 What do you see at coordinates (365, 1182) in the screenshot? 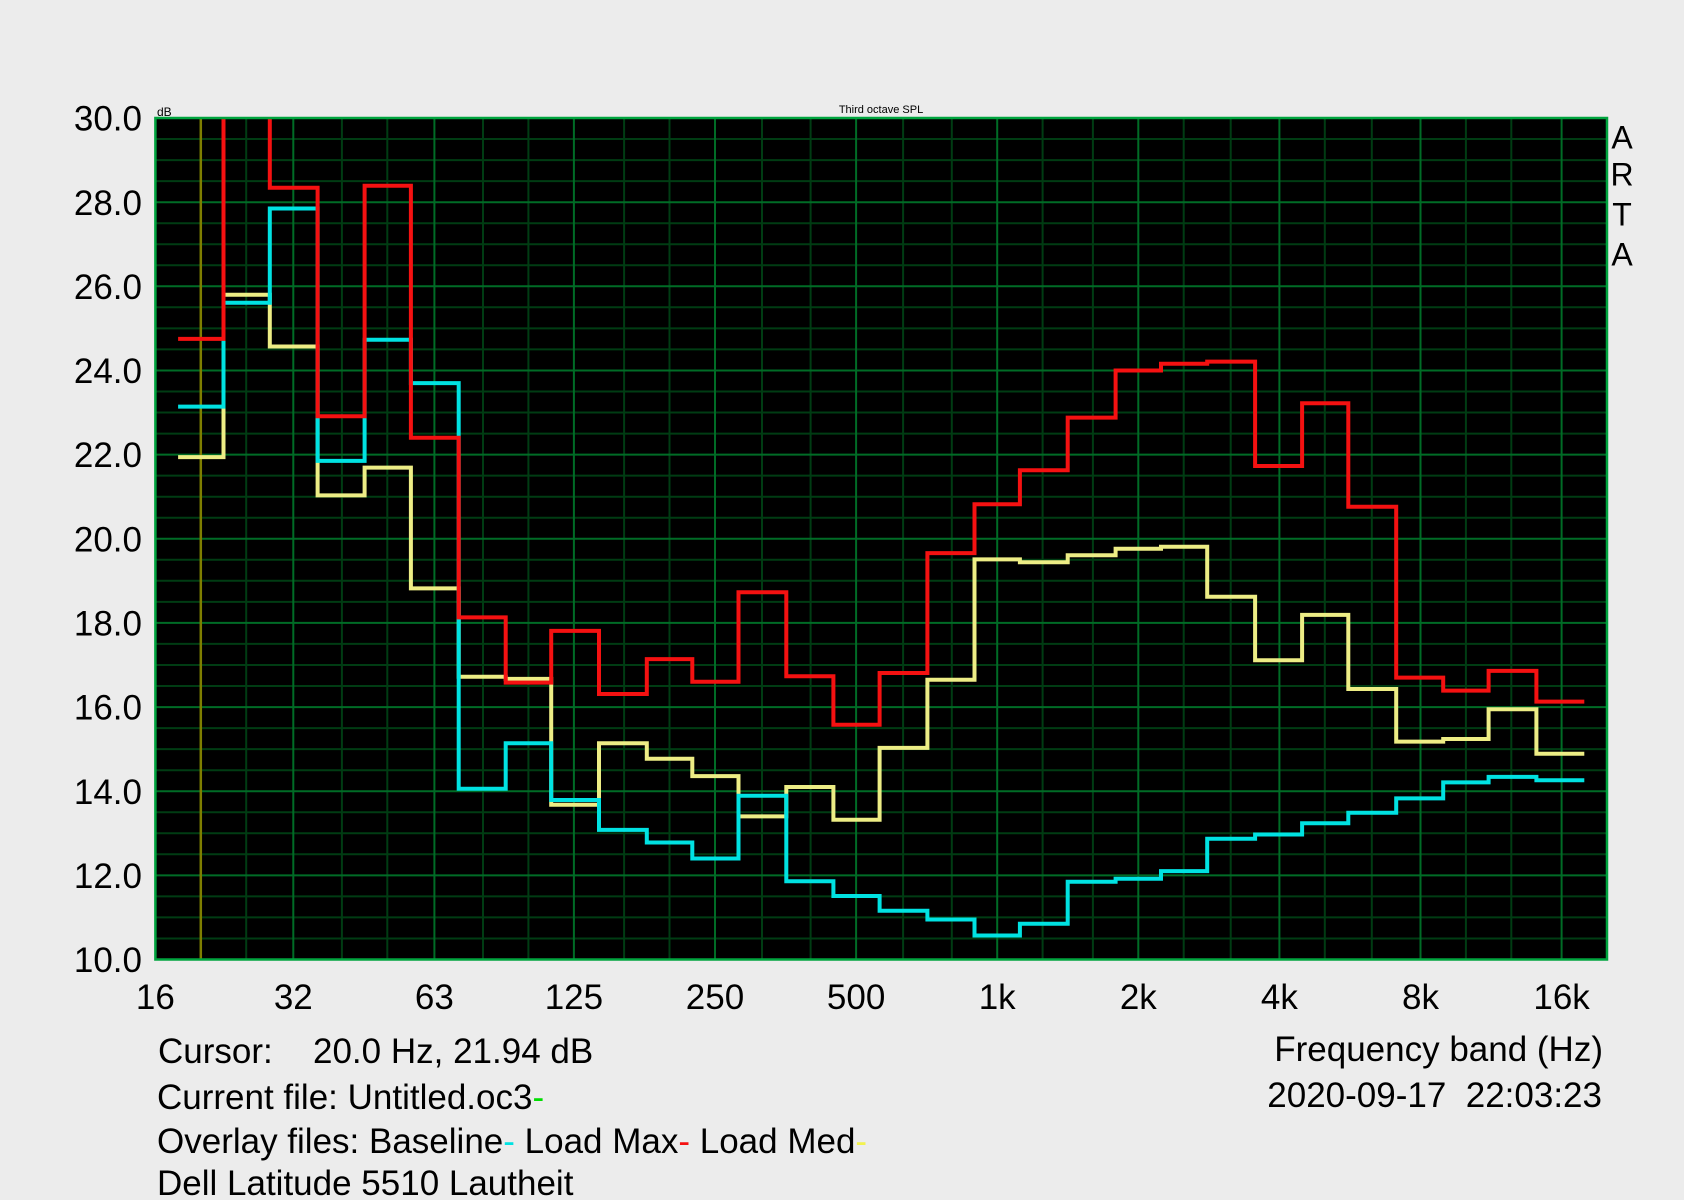
I see `svg-text: Dell Latitude 5510 Lautheit` at bounding box center [365, 1182].